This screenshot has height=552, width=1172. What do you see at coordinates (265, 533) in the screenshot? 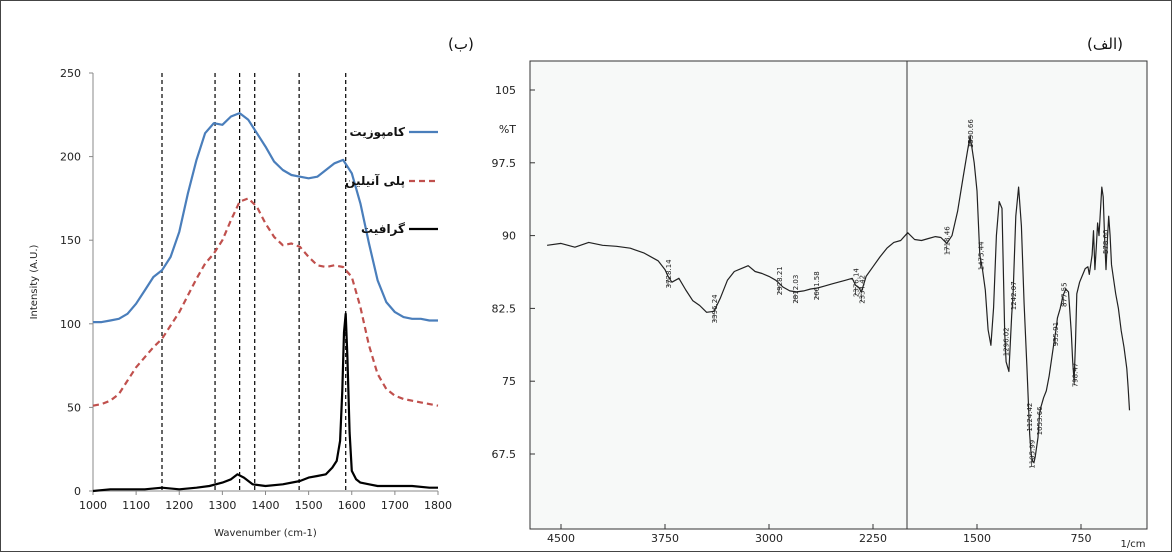
I see `x-axis-title: Wavenumber (cm-1)` at bounding box center [265, 533].